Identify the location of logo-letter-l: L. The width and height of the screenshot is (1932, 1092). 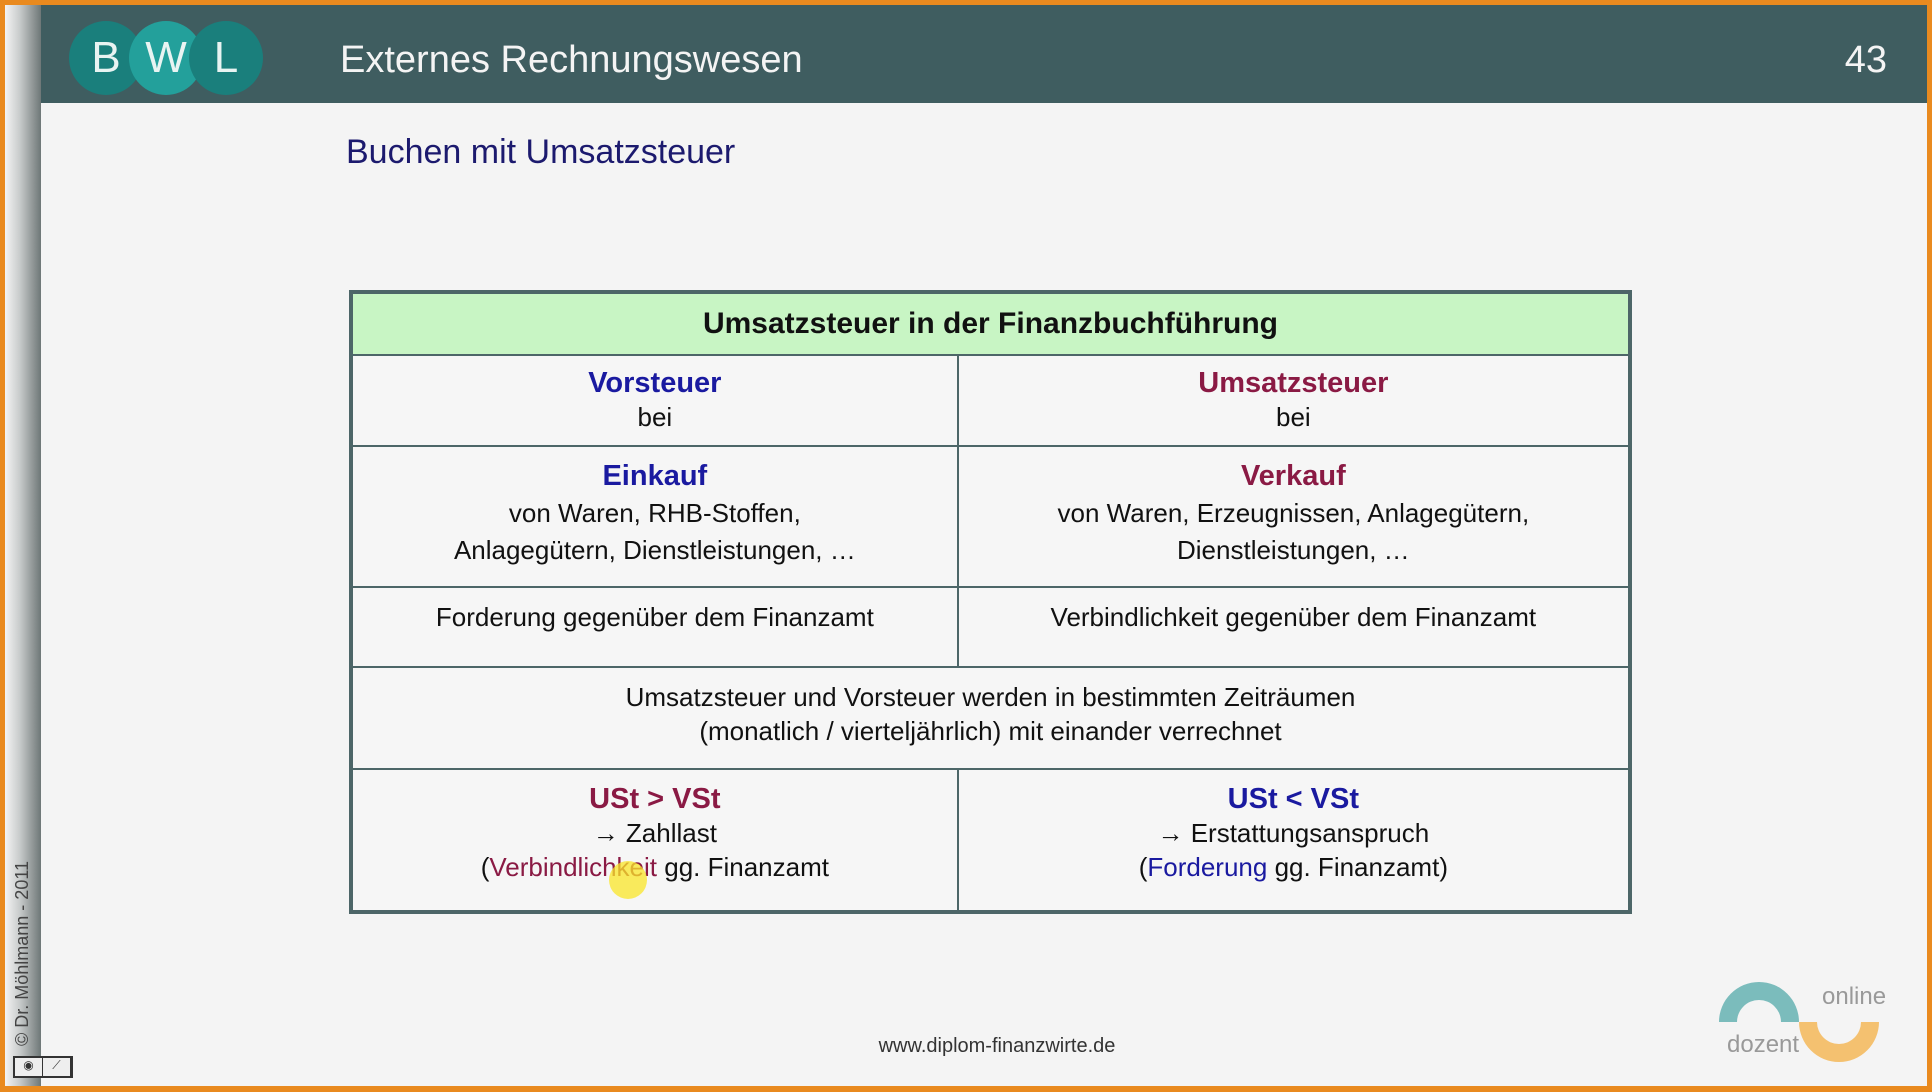
(226, 58).